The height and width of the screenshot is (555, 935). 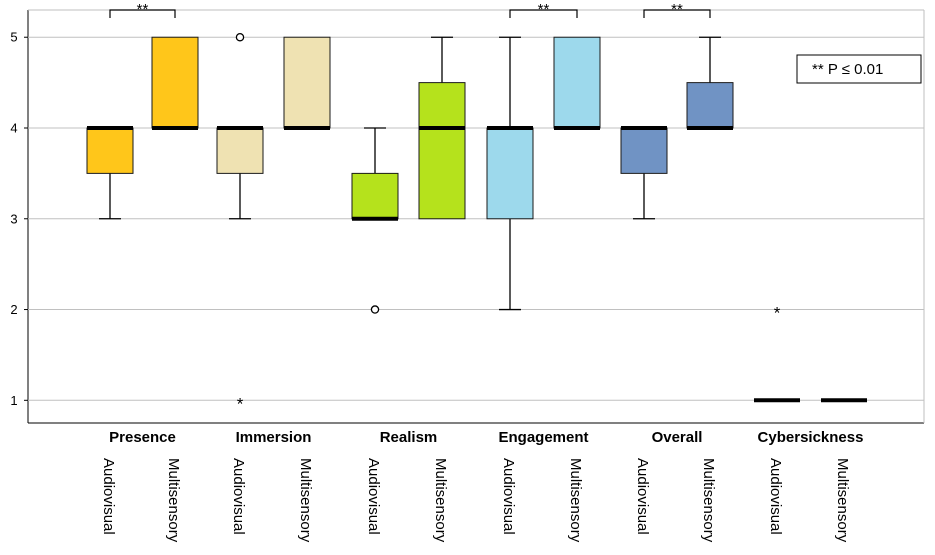 What do you see at coordinates (510, 173) in the screenshot?
I see `box-engagement-audiovisual` at bounding box center [510, 173].